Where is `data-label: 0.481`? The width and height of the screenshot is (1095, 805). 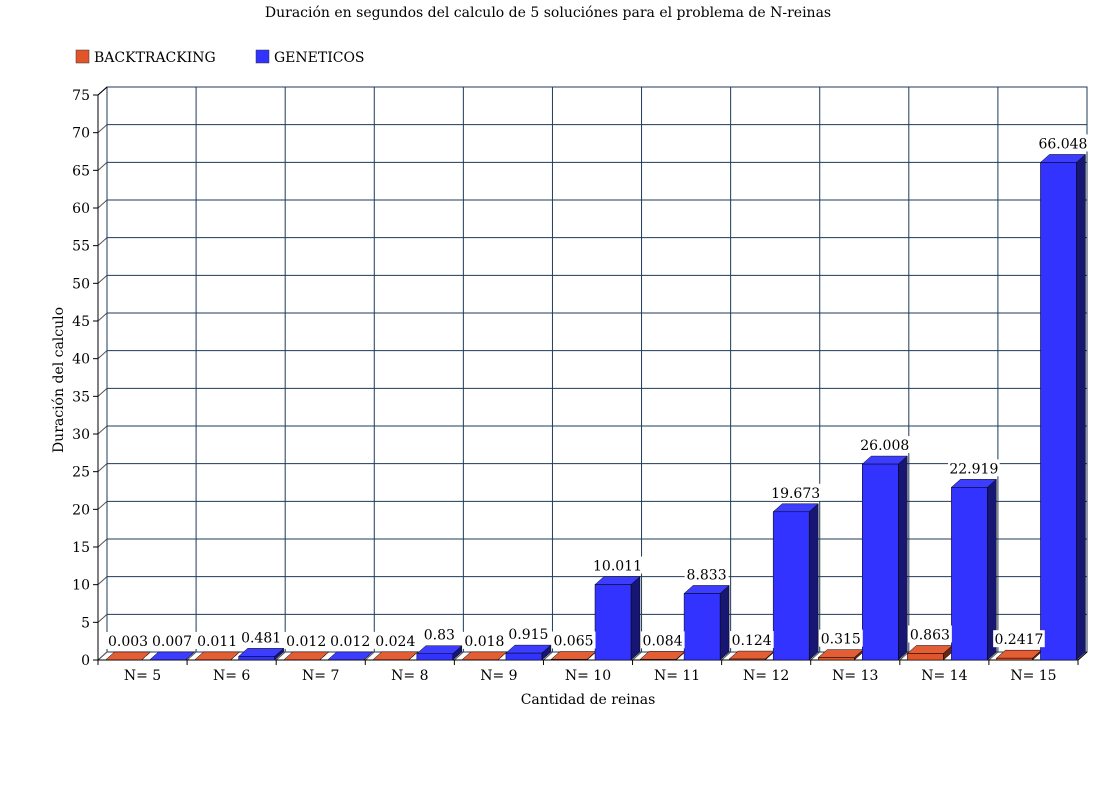 data-label: 0.481 is located at coordinates (261, 638).